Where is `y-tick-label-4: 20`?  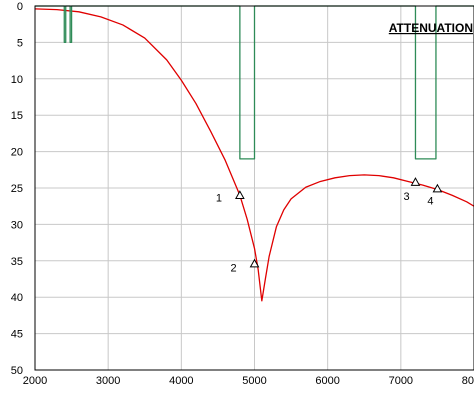
y-tick-label-4: 20 is located at coordinates (17, 153).